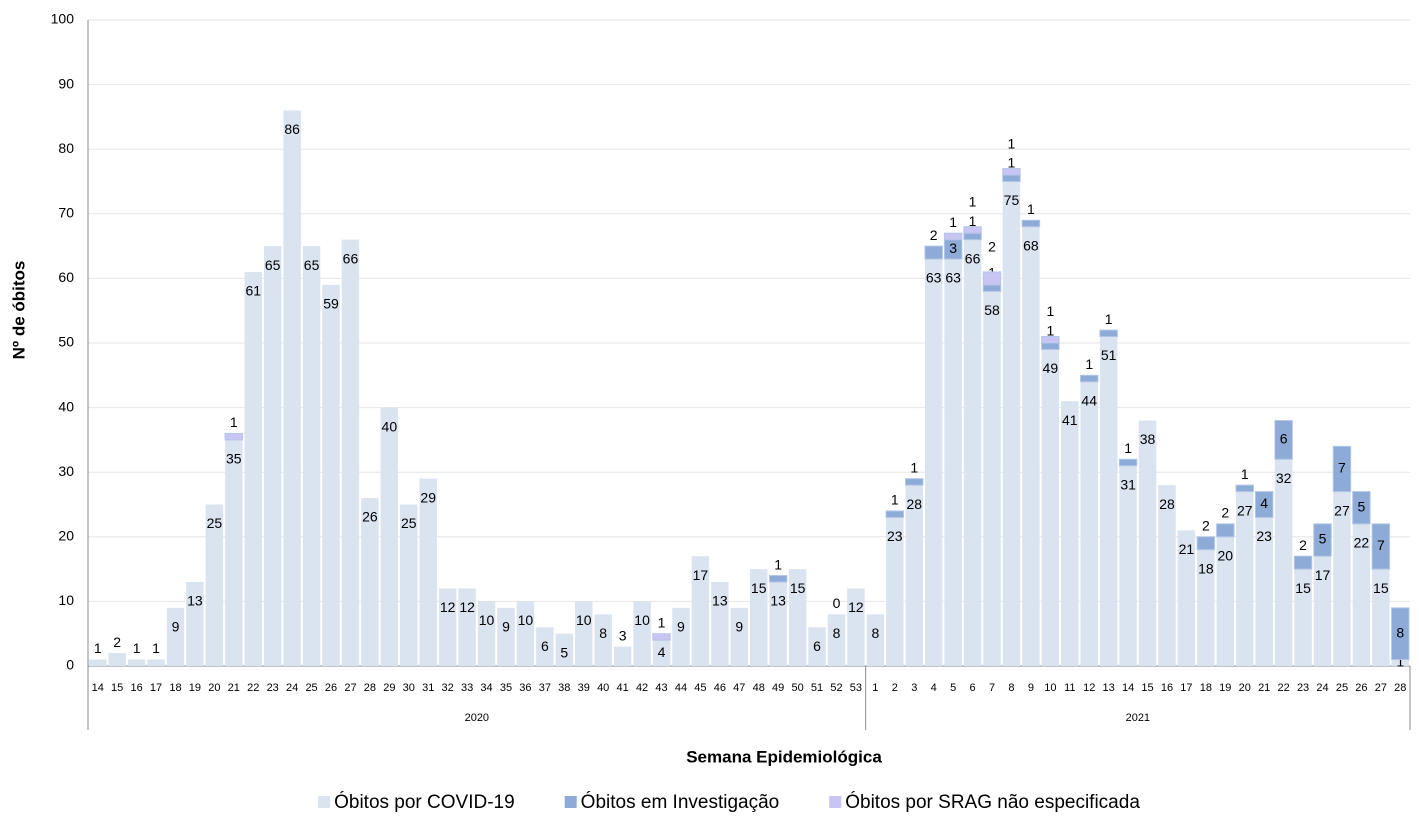 The image size is (1419, 820). Describe the element at coordinates (156, 688) in the screenshot. I see `x-tick-label: 17` at that location.